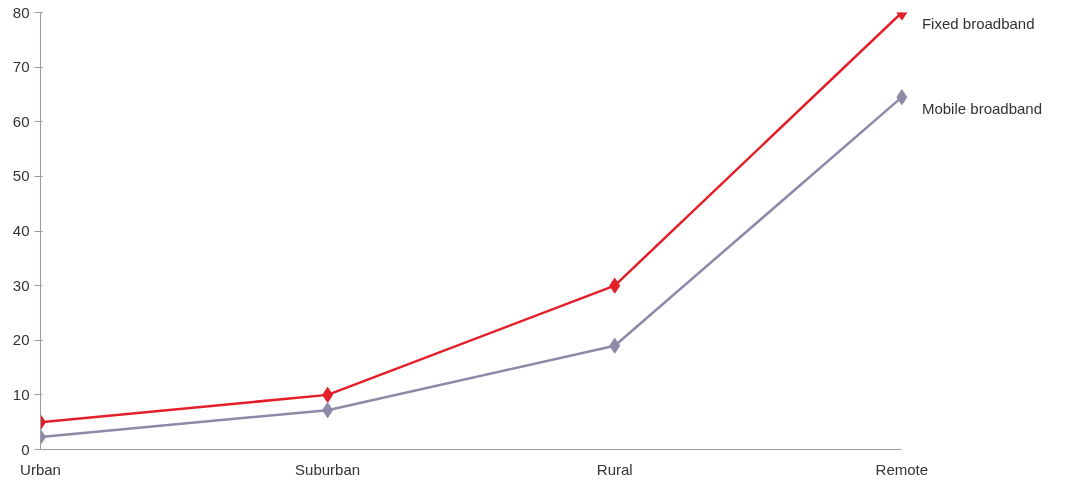 This screenshot has height=484, width=1081. Describe the element at coordinates (21, 285) in the screenshot. I see `y-tick-label: 30` at that location.